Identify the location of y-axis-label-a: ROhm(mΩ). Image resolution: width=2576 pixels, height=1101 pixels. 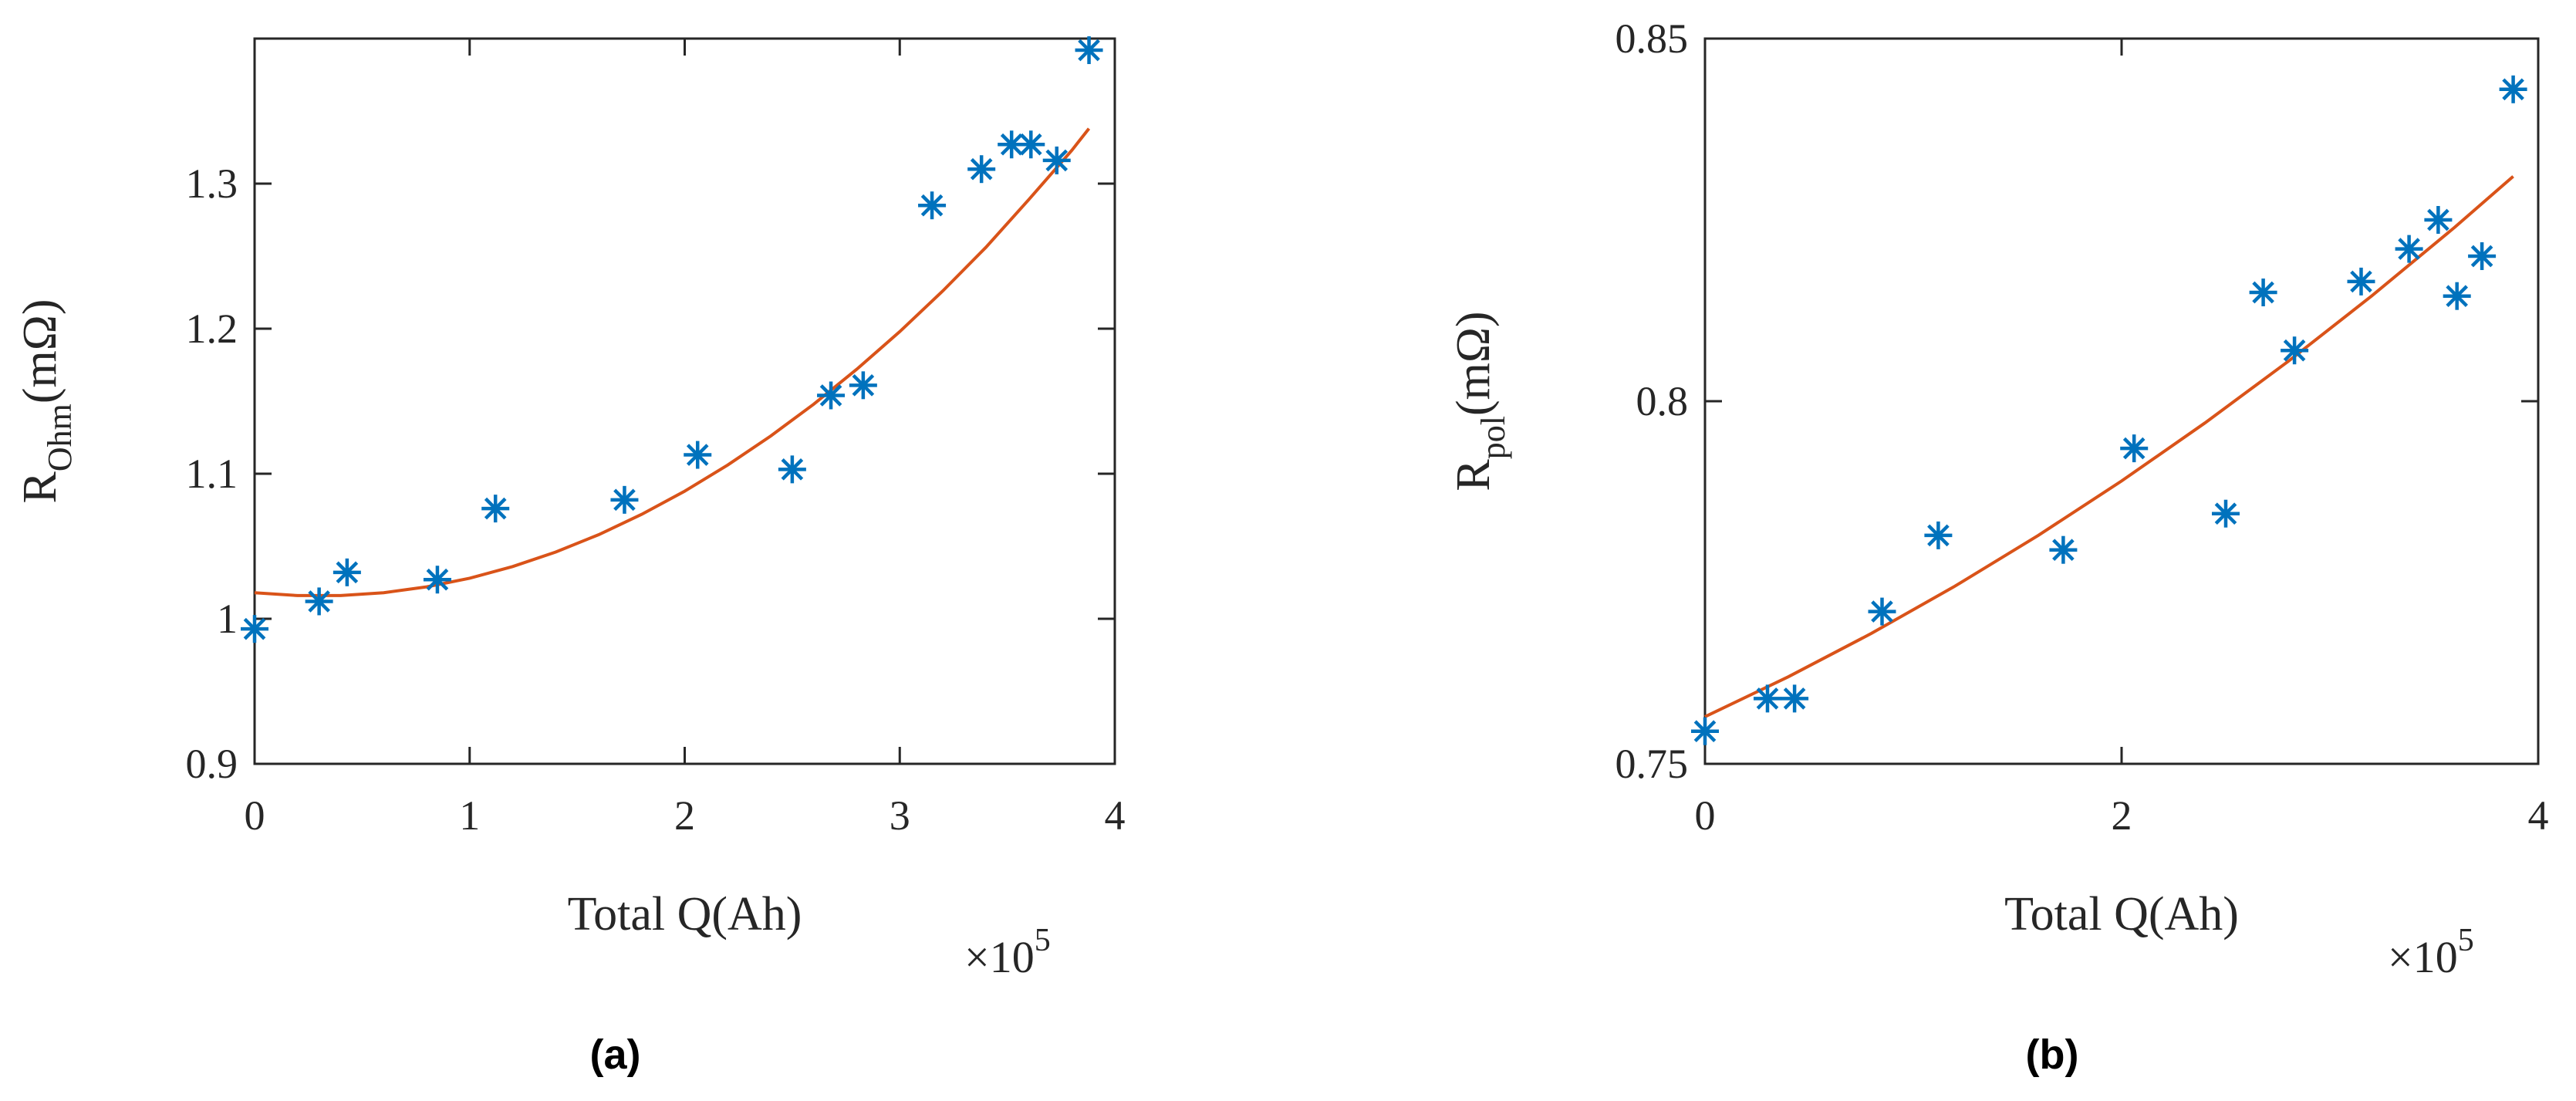
(47, 401).